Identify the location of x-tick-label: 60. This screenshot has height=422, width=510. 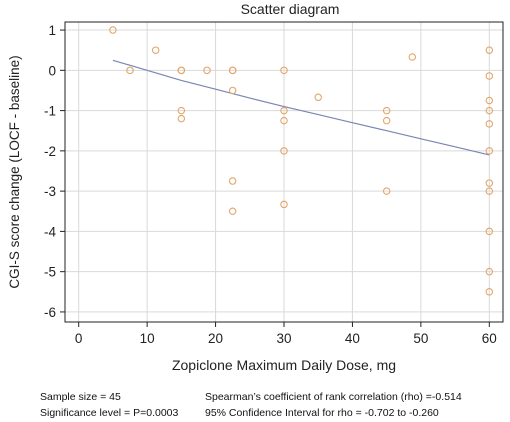
(489, 338).